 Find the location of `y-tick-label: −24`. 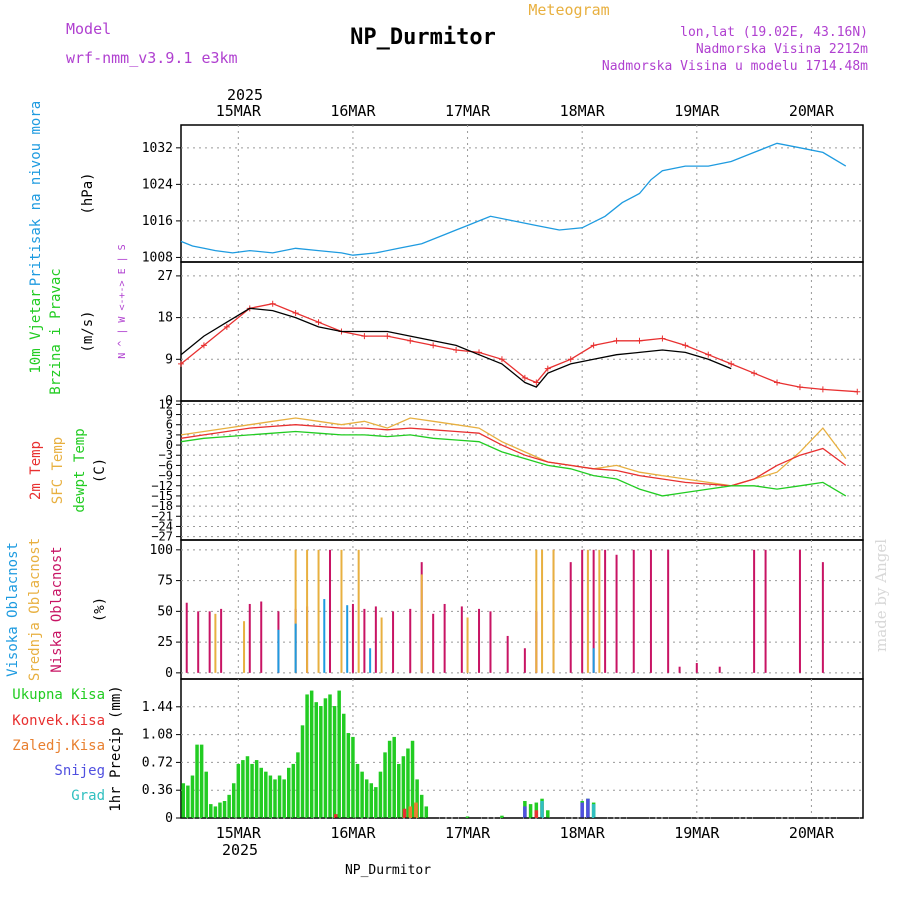

y-tick-label: −24 is located at coordinates (162, 526).